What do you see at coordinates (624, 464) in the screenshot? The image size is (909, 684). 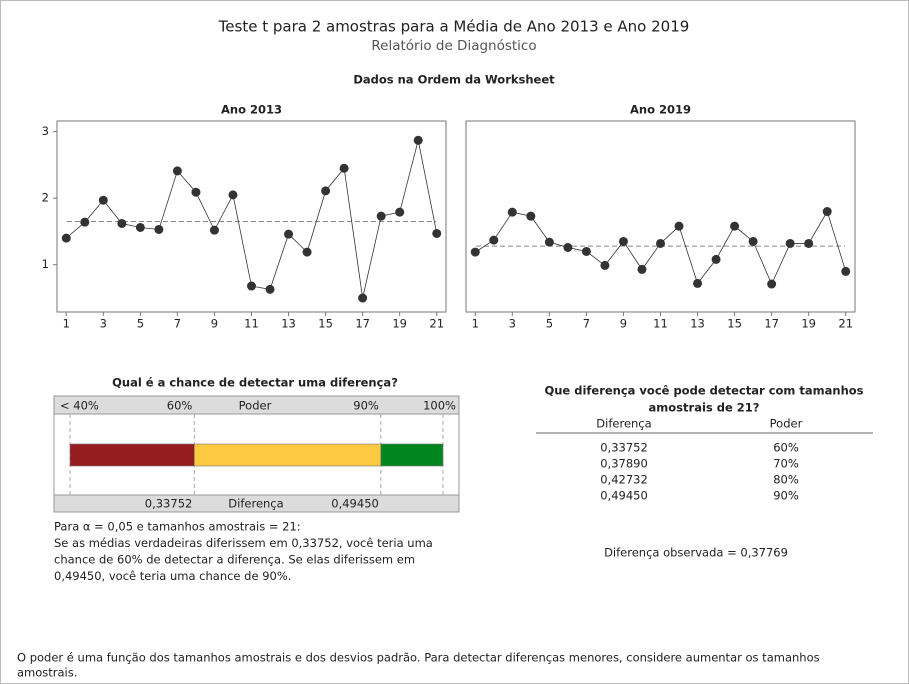 I see `table-cell: 0,37890` at bounding box center [624, 464].